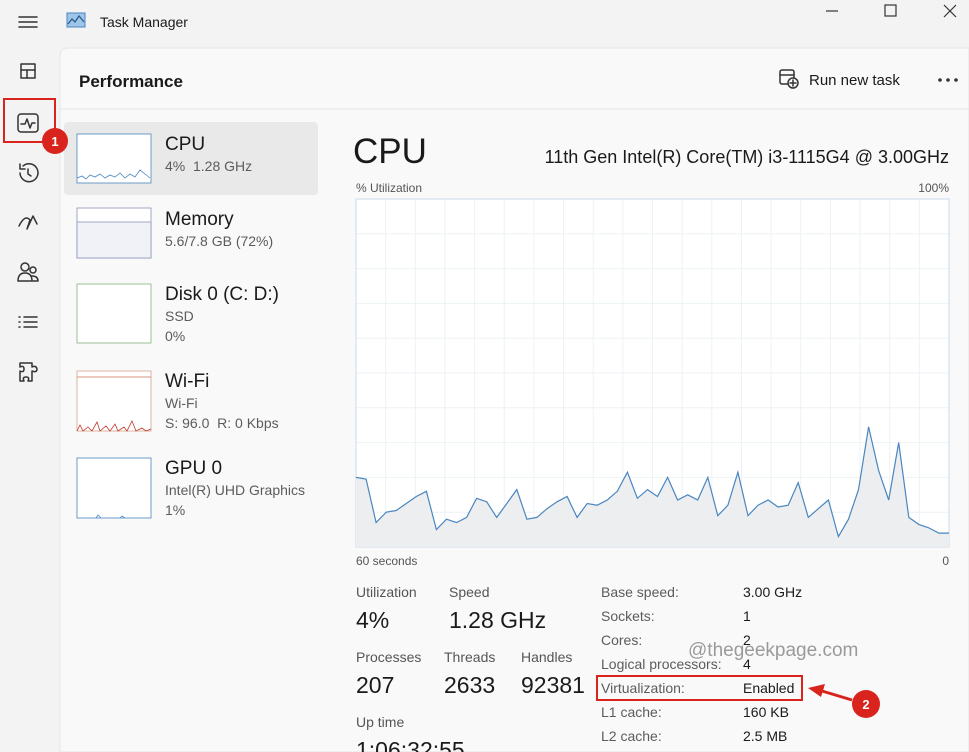 This screenshot has width=969, height=752. What do you see at coordinates (388, 657) in the screenshot?
I see `stat-label: Processes` at bounding box center [388, 657].